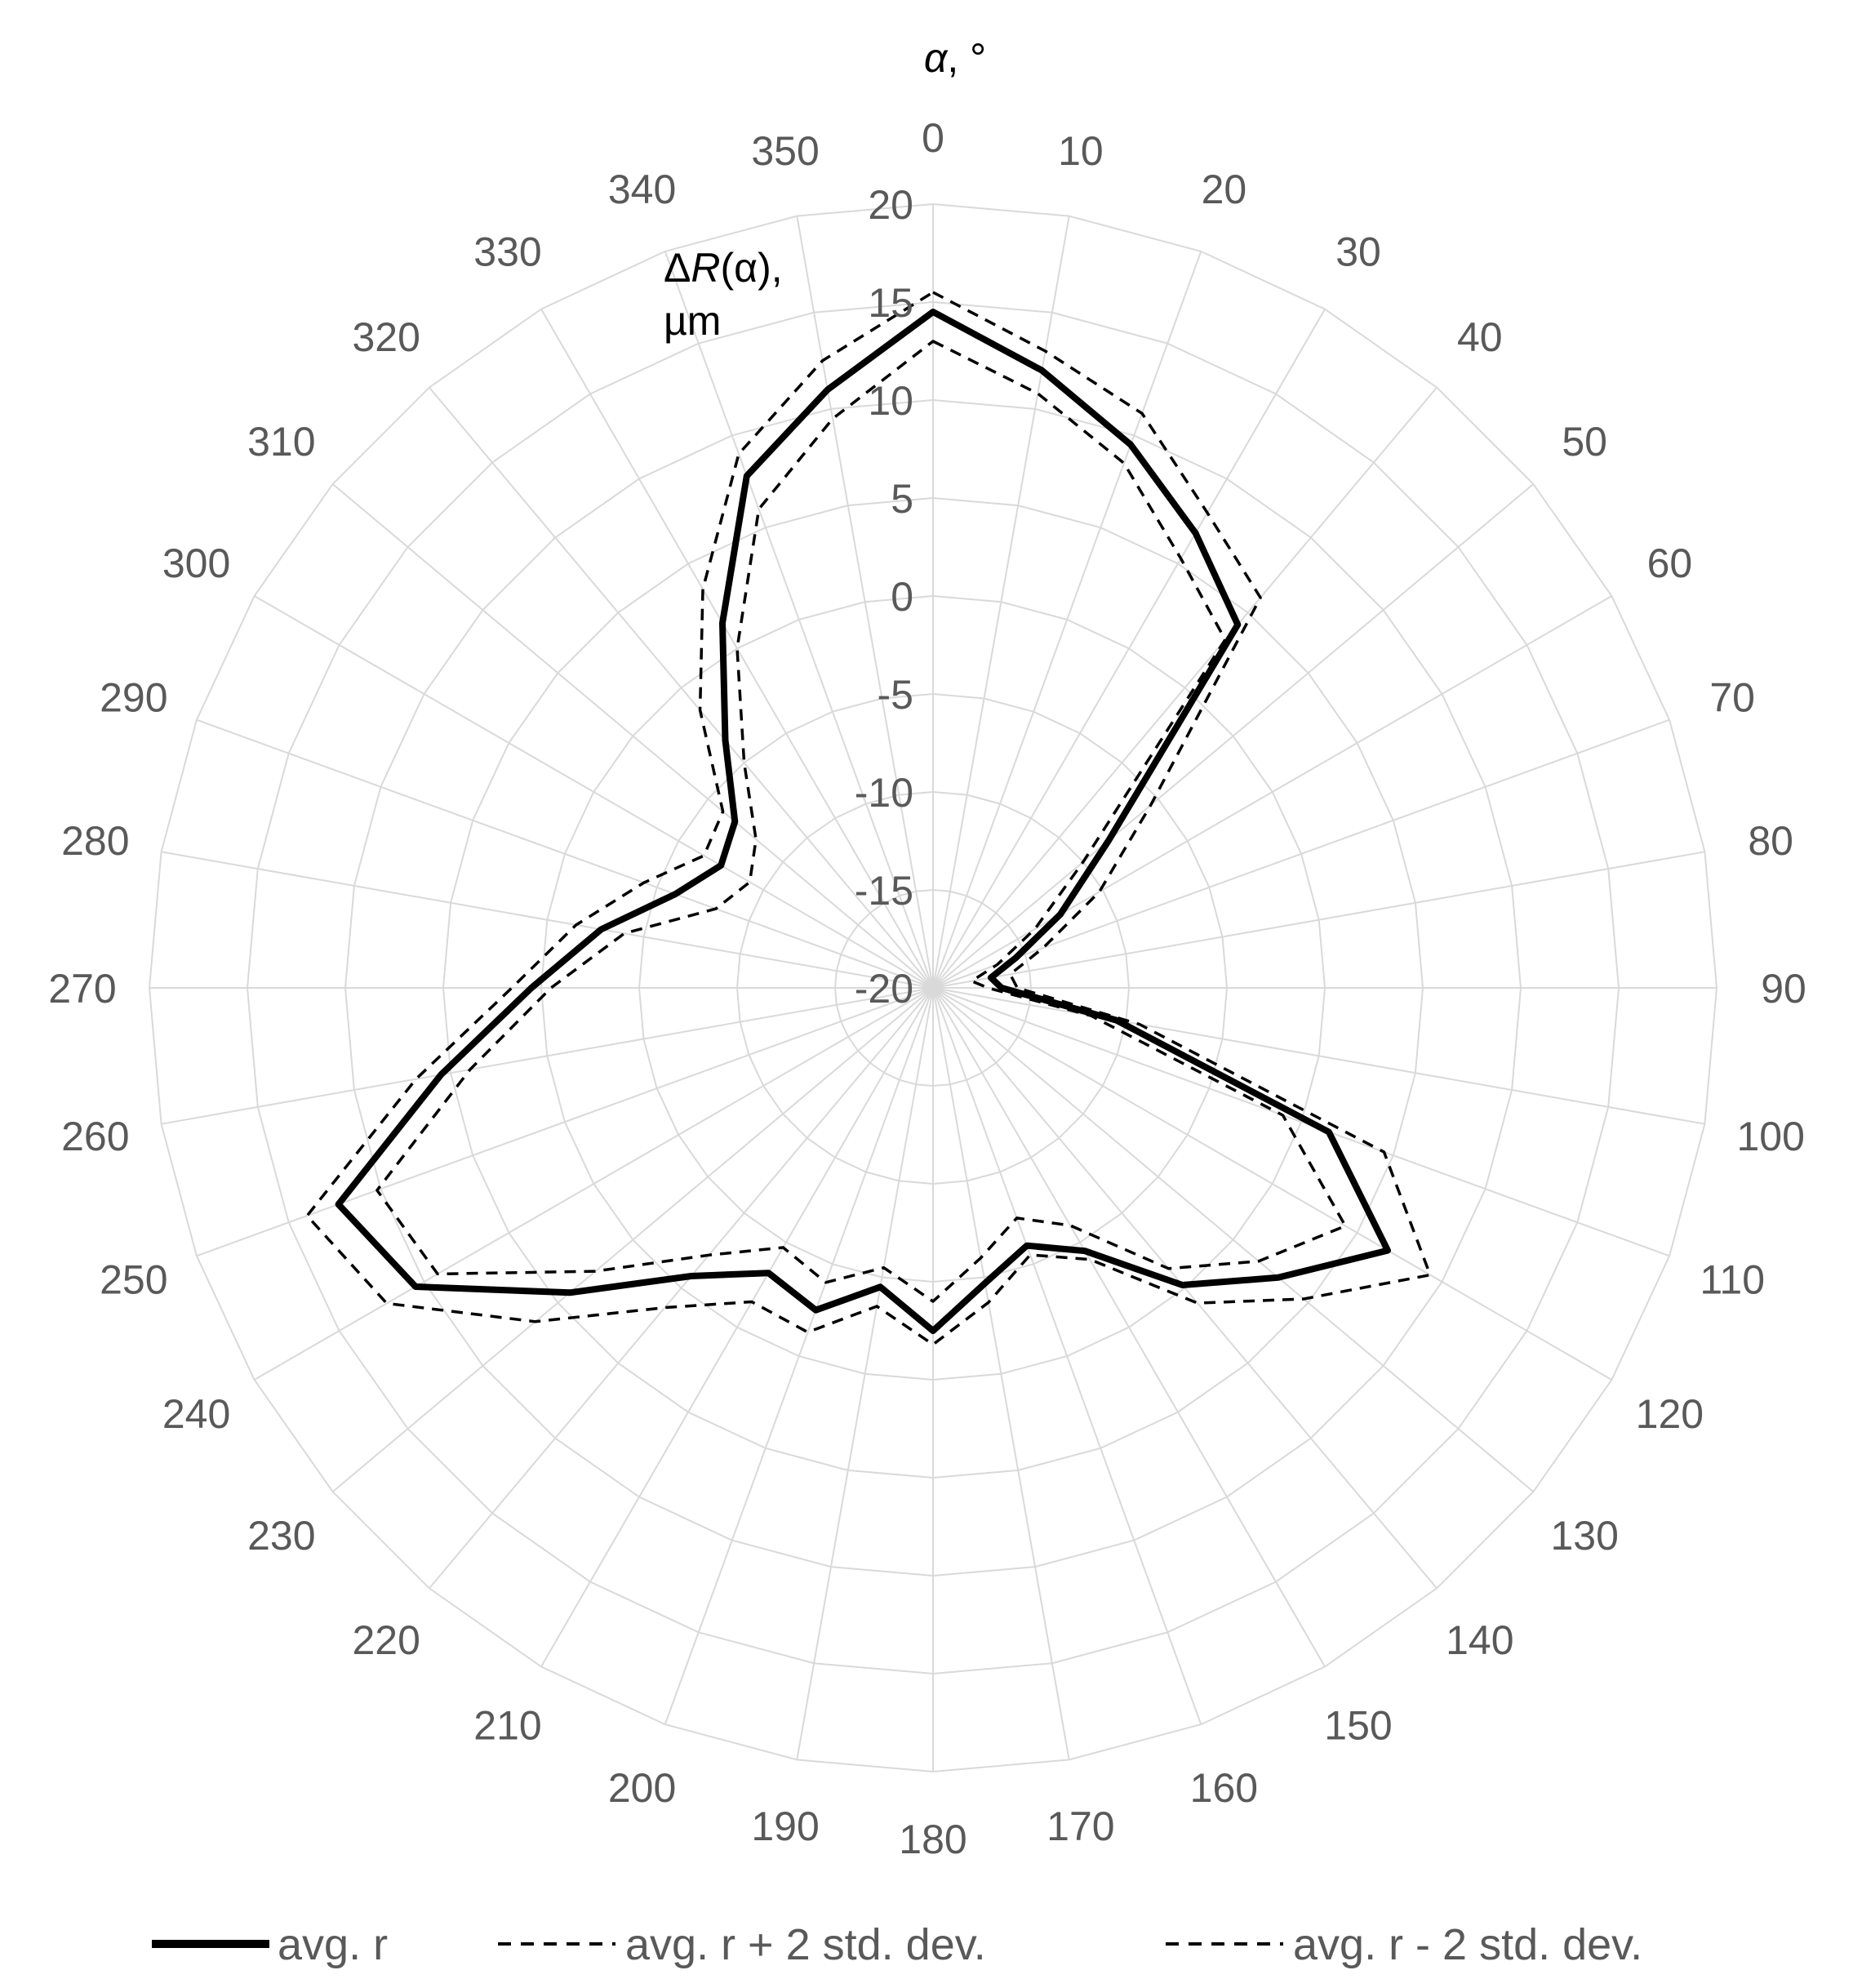 The width and height of the screenshot is (1853, 1988). Describe the element at coordinates (1479, 1640) in the screenshot. I see `angle-tick-label: 140` at that location.